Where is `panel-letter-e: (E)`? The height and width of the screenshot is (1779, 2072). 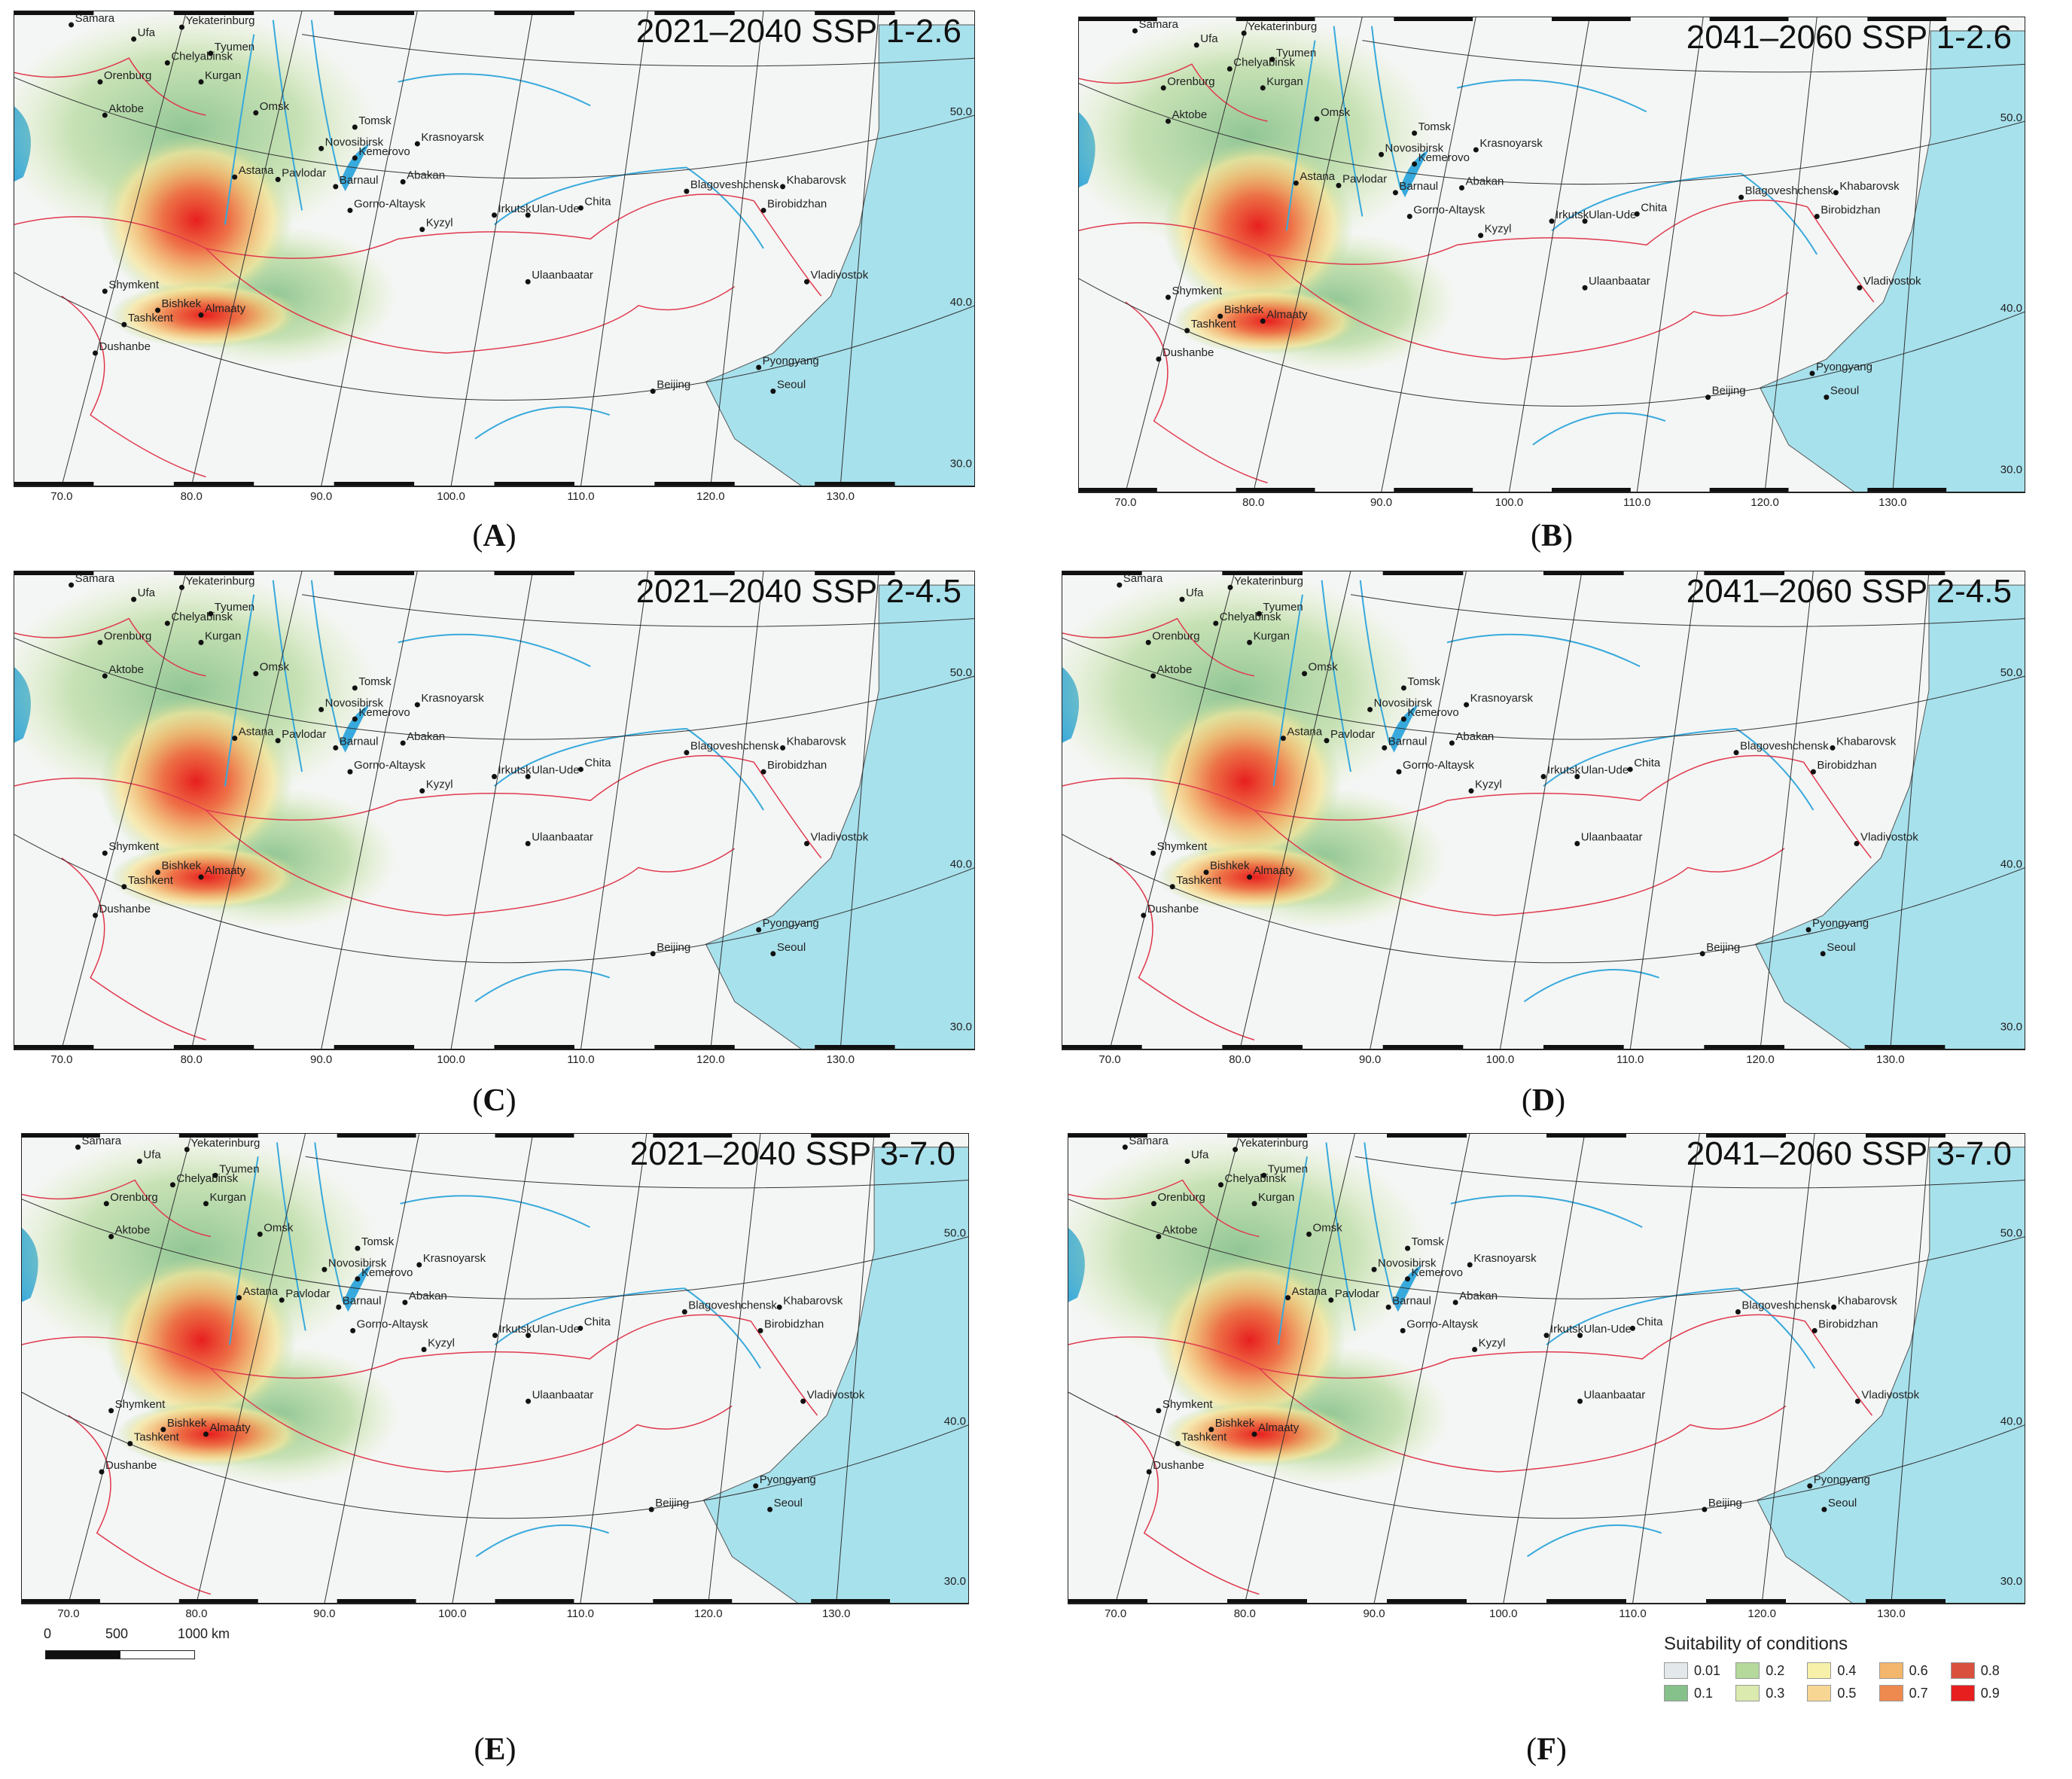
panel-letter-e: (E) is located at coordinates (495, 1750).